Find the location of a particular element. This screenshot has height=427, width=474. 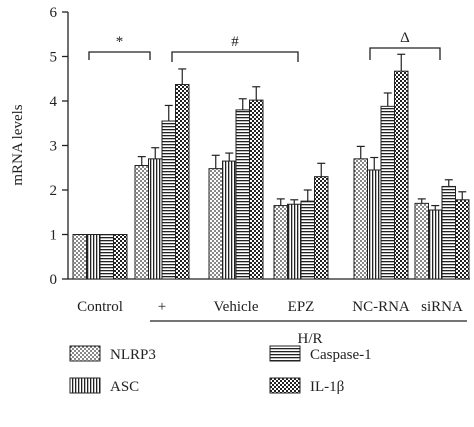

y-tick-label: 6 is located at coordinates (54, 13).